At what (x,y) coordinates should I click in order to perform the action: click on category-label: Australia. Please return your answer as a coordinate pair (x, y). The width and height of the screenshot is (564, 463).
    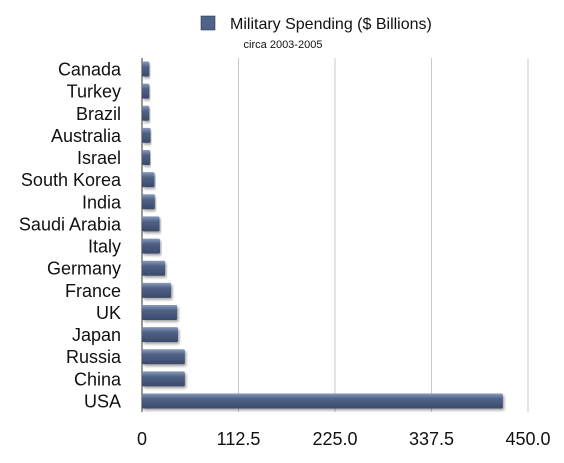
    Looking at the image, I should click on (86, 136).